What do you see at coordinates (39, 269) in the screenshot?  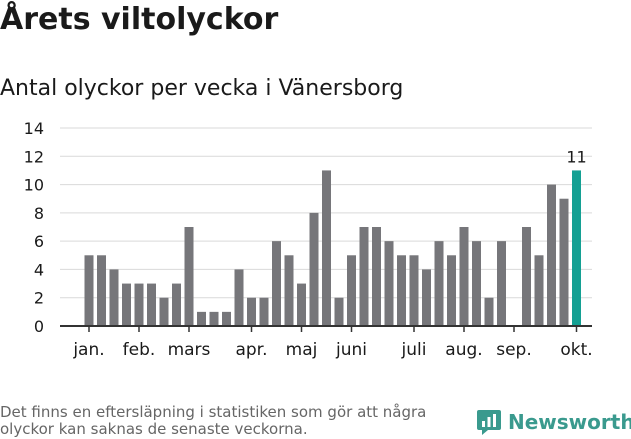 I see `y-tick-label: 4` at bounding box center [39, 269].